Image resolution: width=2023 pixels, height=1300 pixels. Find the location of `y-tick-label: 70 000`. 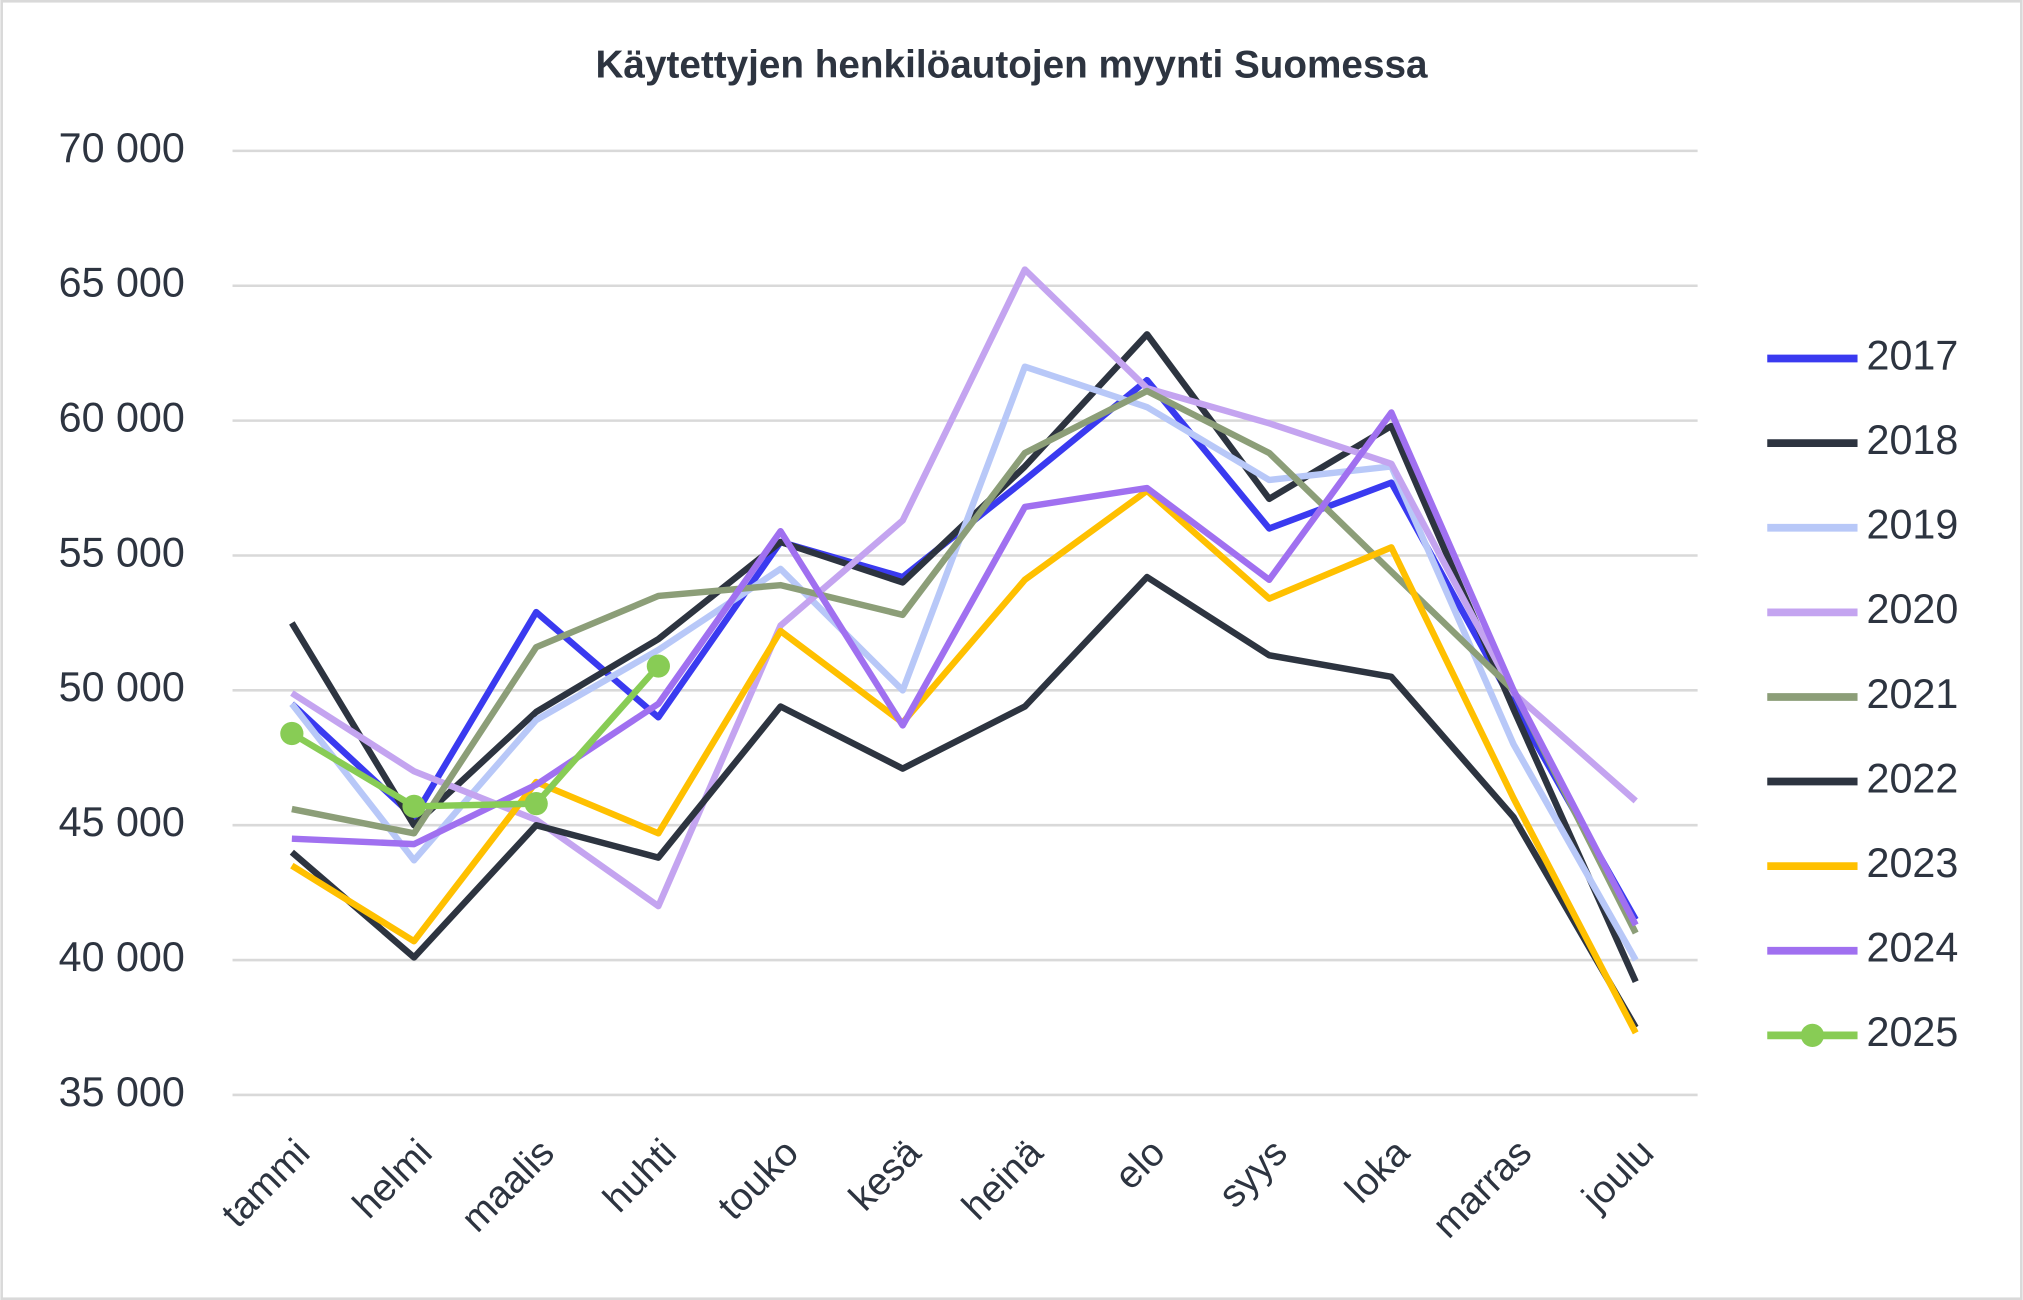

y-tick-label: 70 000 is located at coordinates (122, 148).